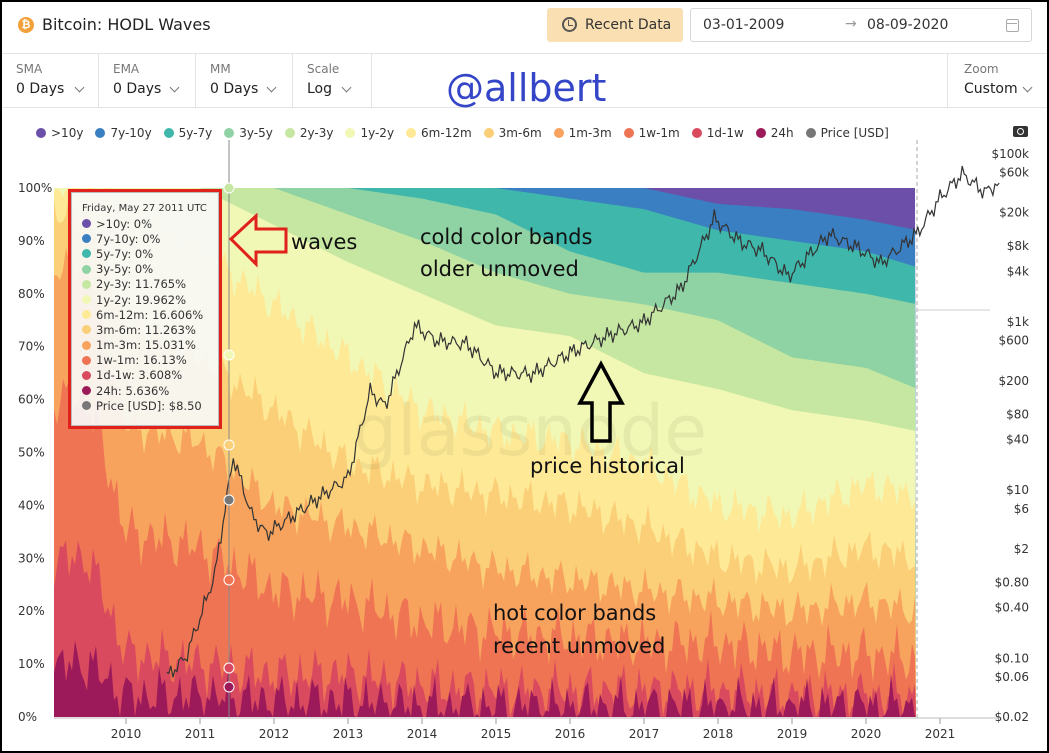 The height and width of the screenshot is (753, 1049). I want to click on legend-item: 2y-3y, so click(309, 133).